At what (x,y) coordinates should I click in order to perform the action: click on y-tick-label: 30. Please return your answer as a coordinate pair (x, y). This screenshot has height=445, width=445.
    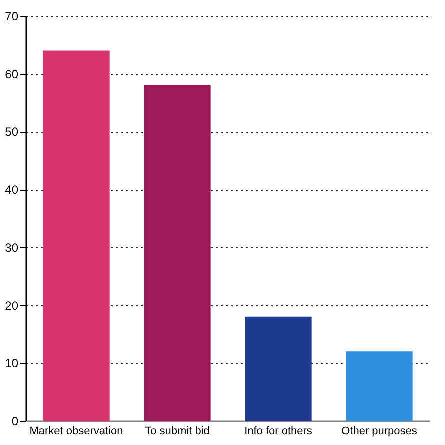
    Looking at the image, I should click on (12, 247).